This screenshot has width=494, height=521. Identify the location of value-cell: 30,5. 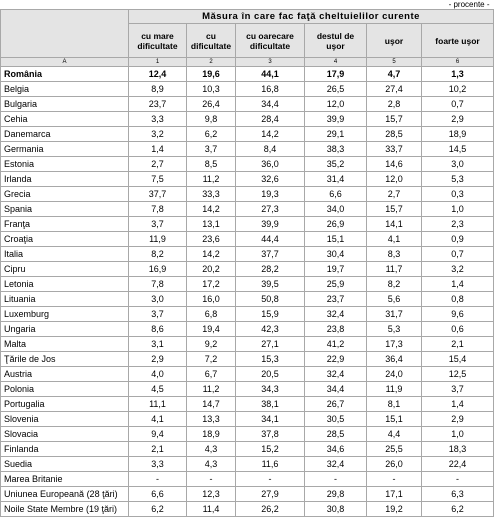
(335, 419).